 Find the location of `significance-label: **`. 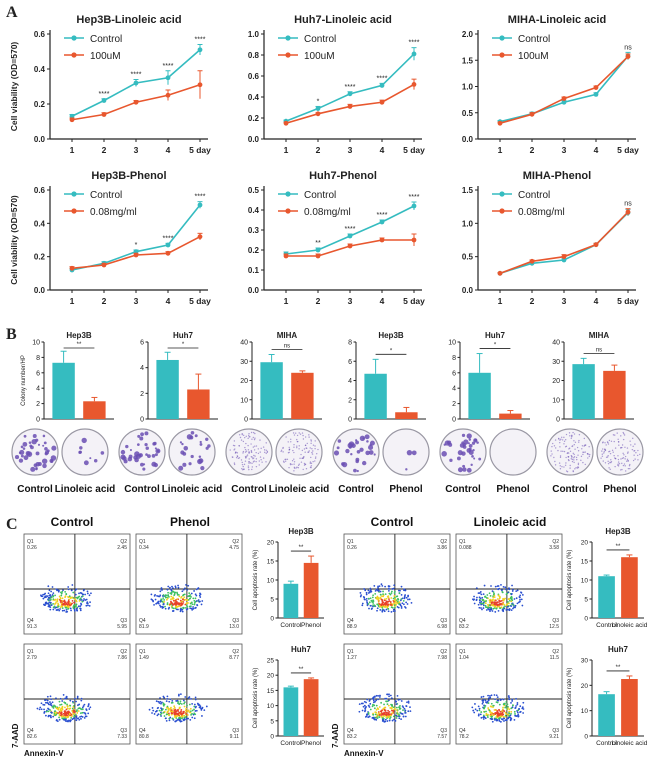

significance-label: ** is located at coordinates (318, 243).